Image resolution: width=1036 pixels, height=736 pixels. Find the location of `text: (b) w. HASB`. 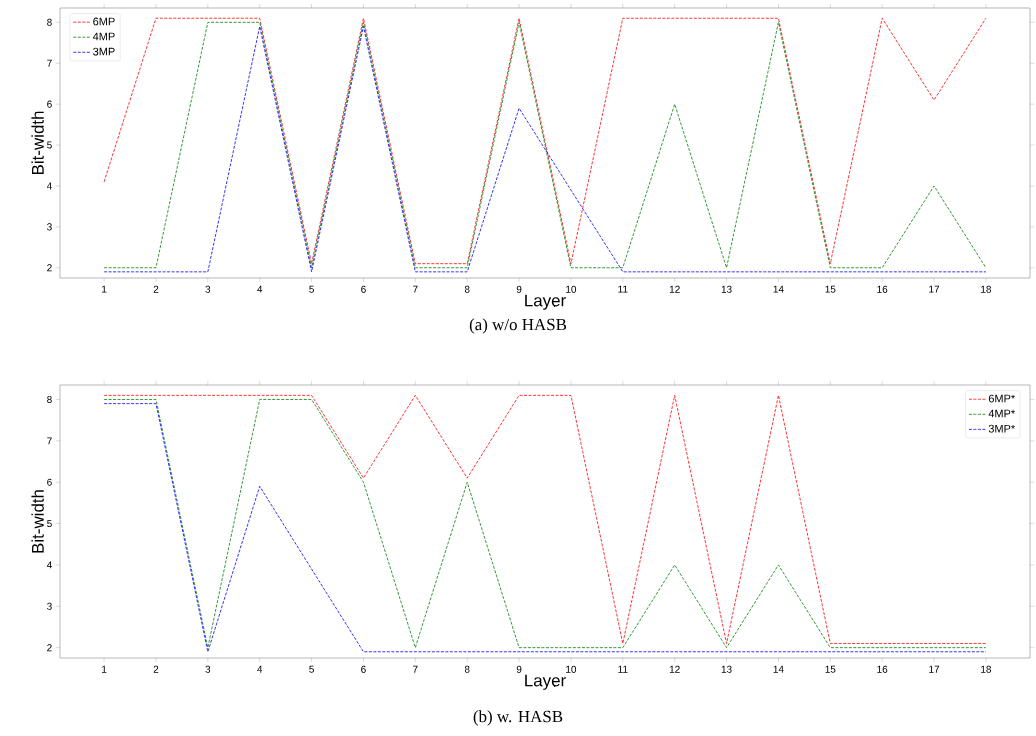

text: (b) w. HASB is located at coordinates (518, 718).